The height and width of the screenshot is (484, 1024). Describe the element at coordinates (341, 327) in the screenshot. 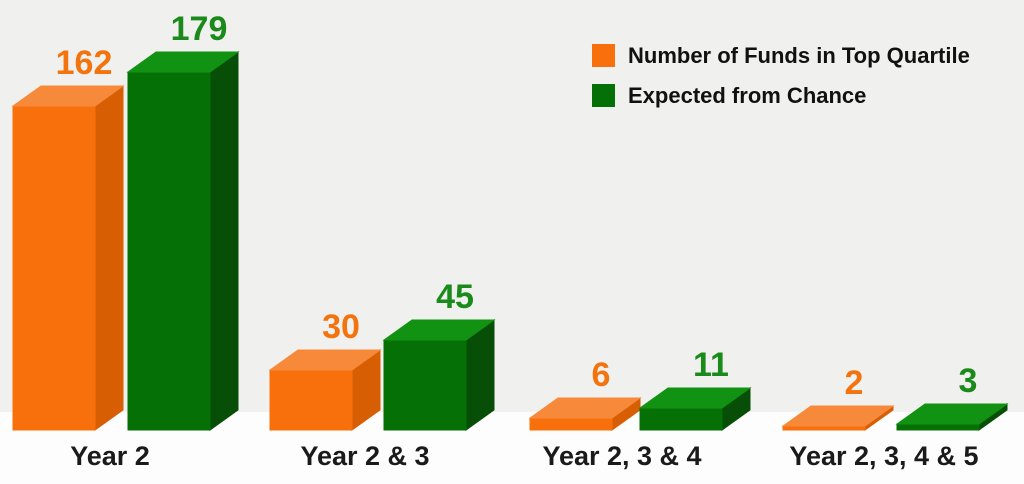

I see `bar-value-label: 30` at that location.